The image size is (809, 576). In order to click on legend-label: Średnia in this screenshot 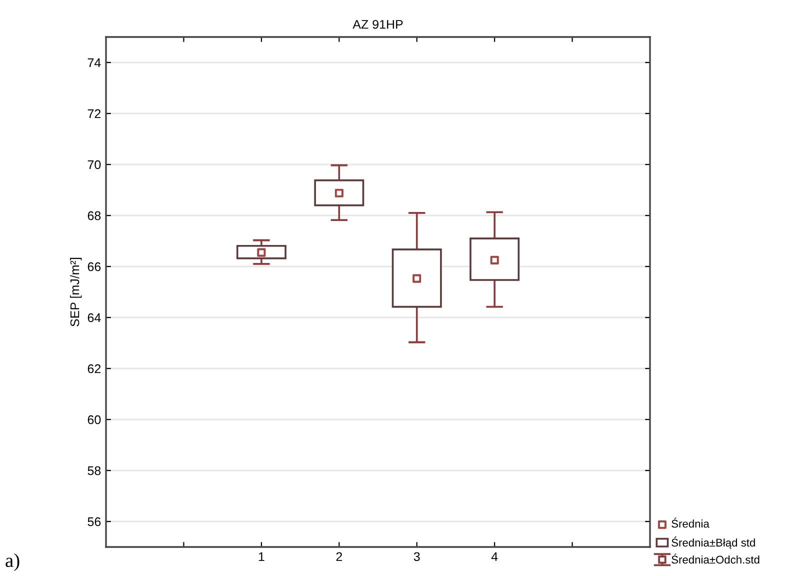, I will do `click(691, 523)`.